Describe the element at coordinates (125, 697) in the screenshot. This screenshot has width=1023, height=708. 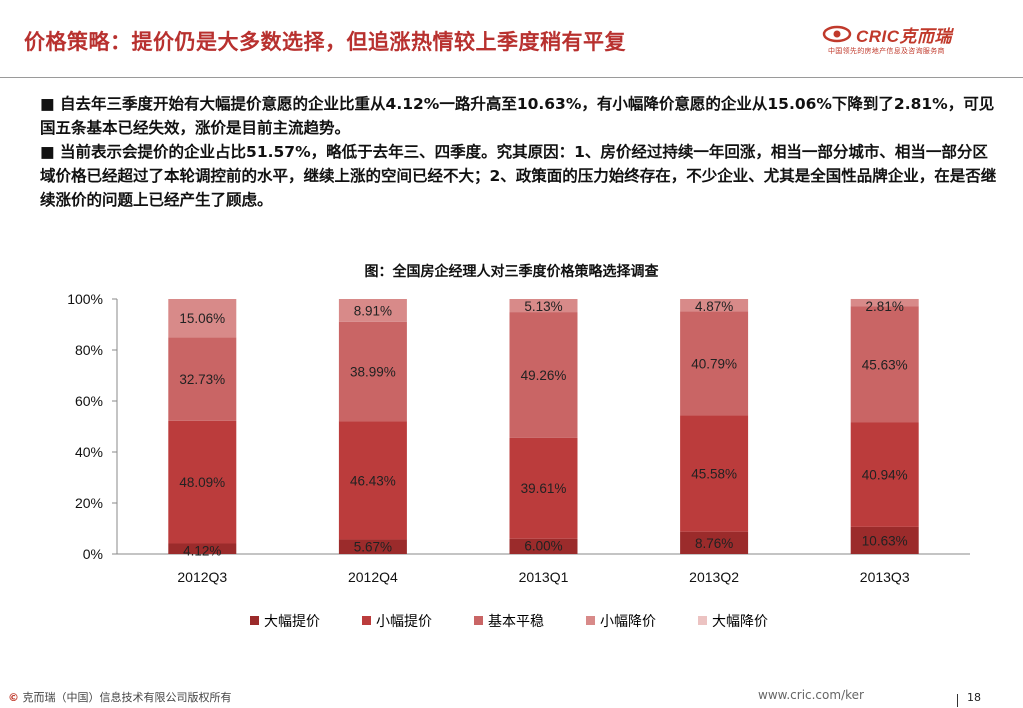
I see `copyright-text: 克而瑞（中国）信息技术有限公司版权所有` at that location.